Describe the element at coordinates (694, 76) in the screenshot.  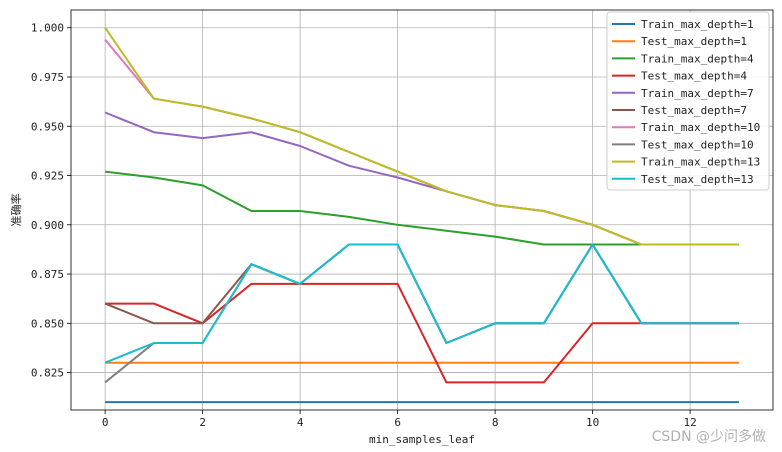
I see `legend-label: Test_max_depth=4` at that location.